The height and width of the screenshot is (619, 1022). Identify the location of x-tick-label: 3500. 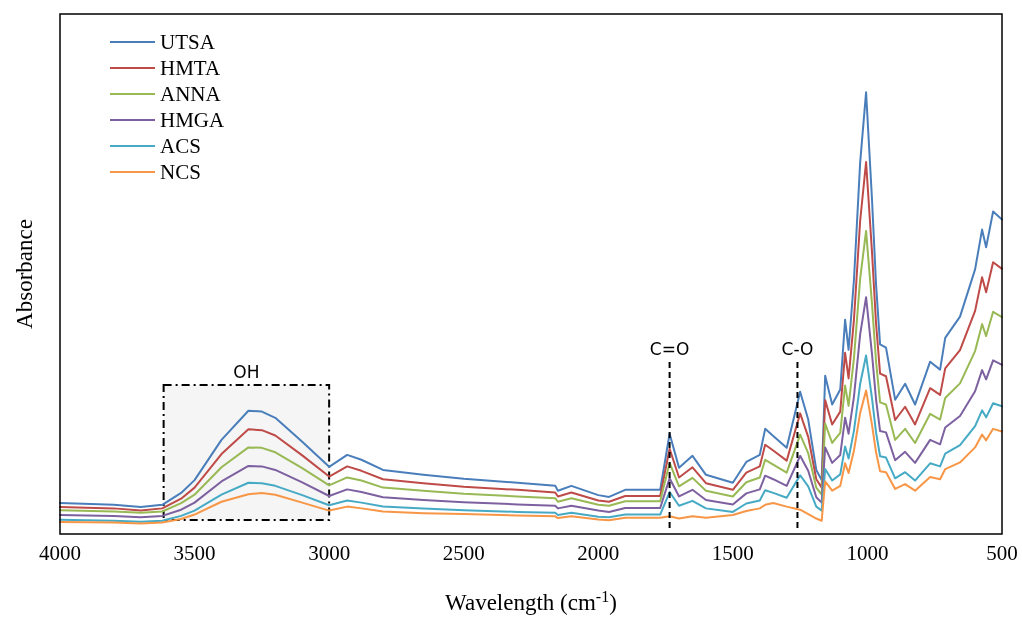
(194, 553).